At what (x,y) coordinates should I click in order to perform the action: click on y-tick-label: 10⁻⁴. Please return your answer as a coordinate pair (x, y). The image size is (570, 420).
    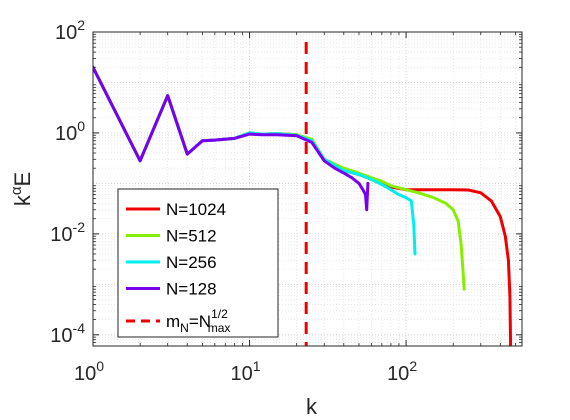
    Looking at the image, I should click on (67, 333).